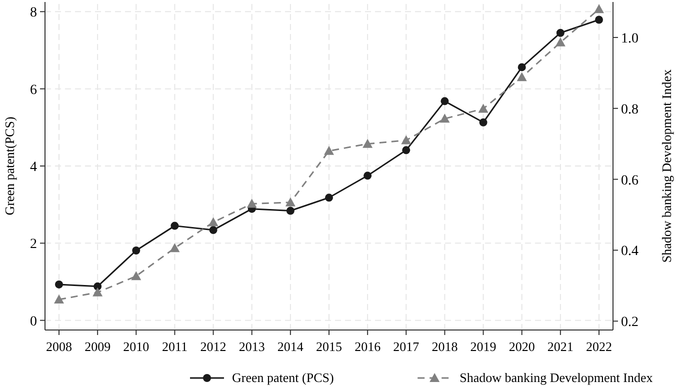  I want to click on y2-tick-label: 0.4, so click(629, 252).